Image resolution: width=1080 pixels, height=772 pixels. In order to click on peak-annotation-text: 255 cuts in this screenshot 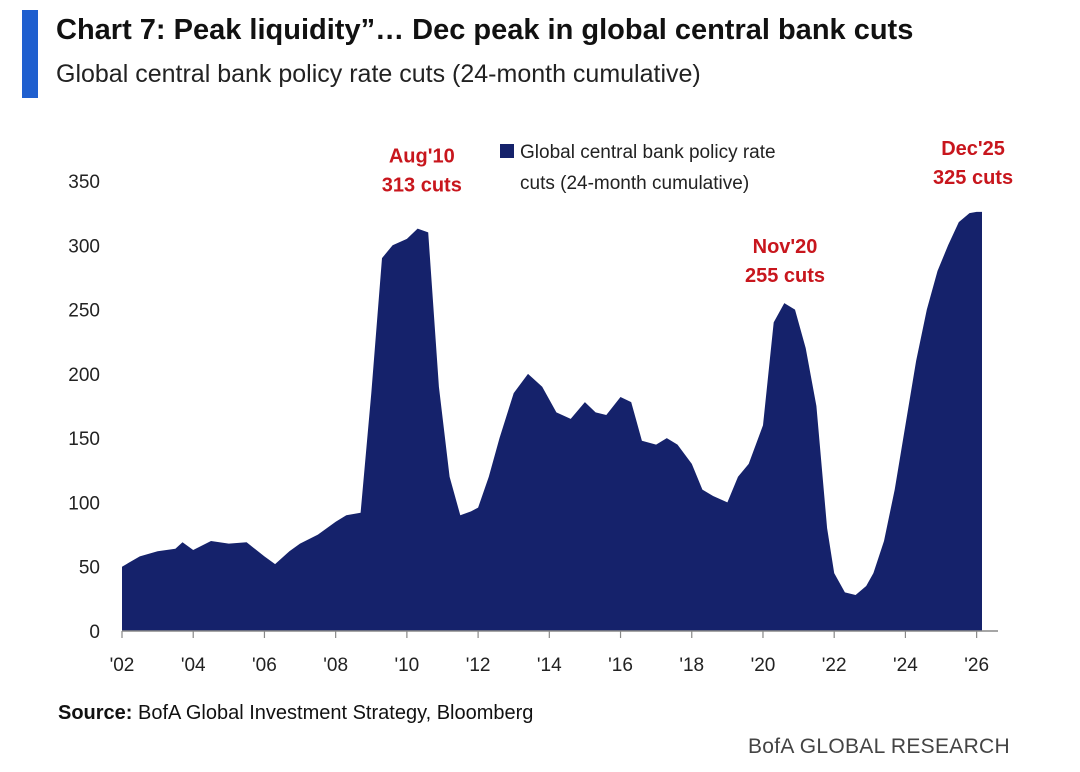, I will do `click(785, 276)`.